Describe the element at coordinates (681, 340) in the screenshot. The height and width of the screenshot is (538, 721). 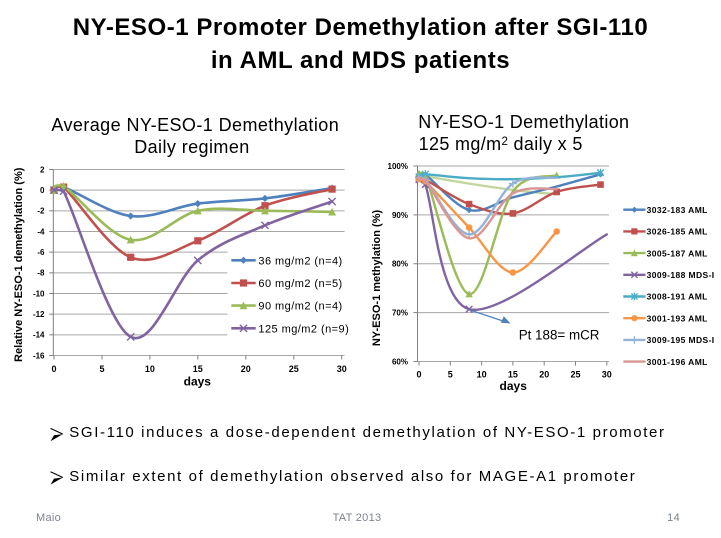
I see `svg-text: 3009-195 MDS-I` at that location.